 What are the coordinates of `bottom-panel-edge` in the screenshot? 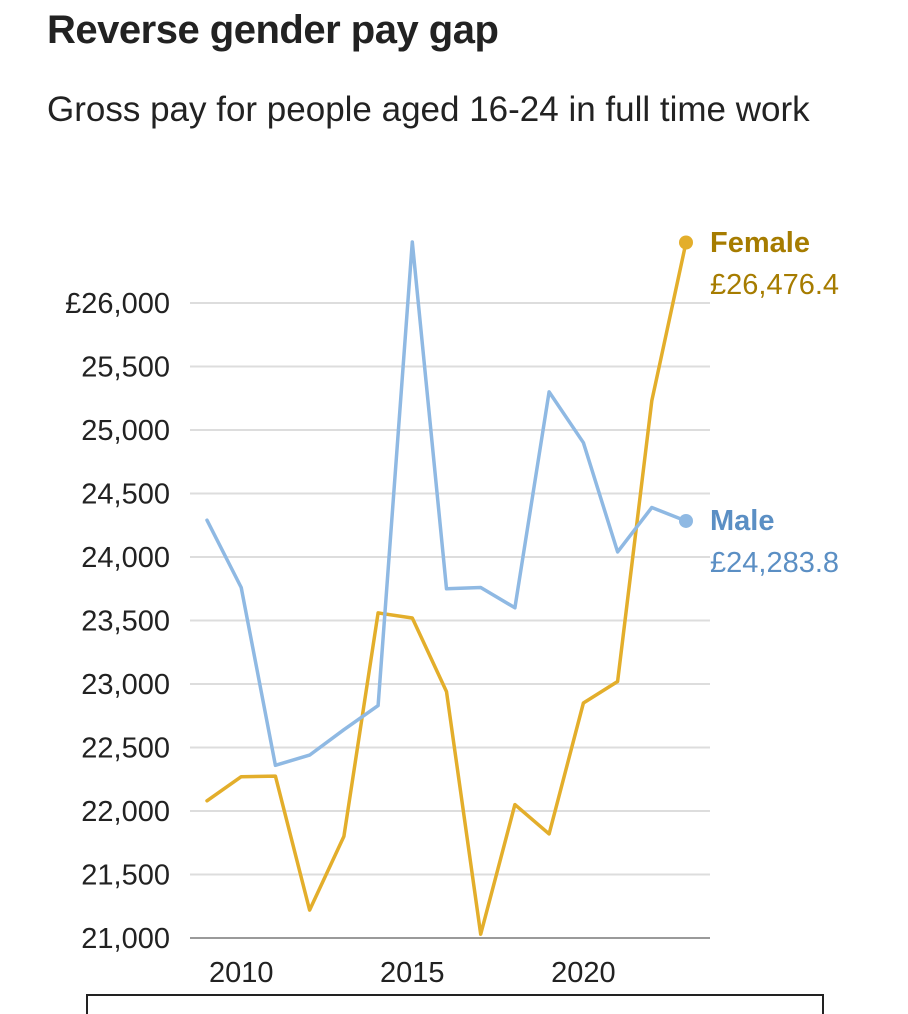 It's located at (455, 1004).